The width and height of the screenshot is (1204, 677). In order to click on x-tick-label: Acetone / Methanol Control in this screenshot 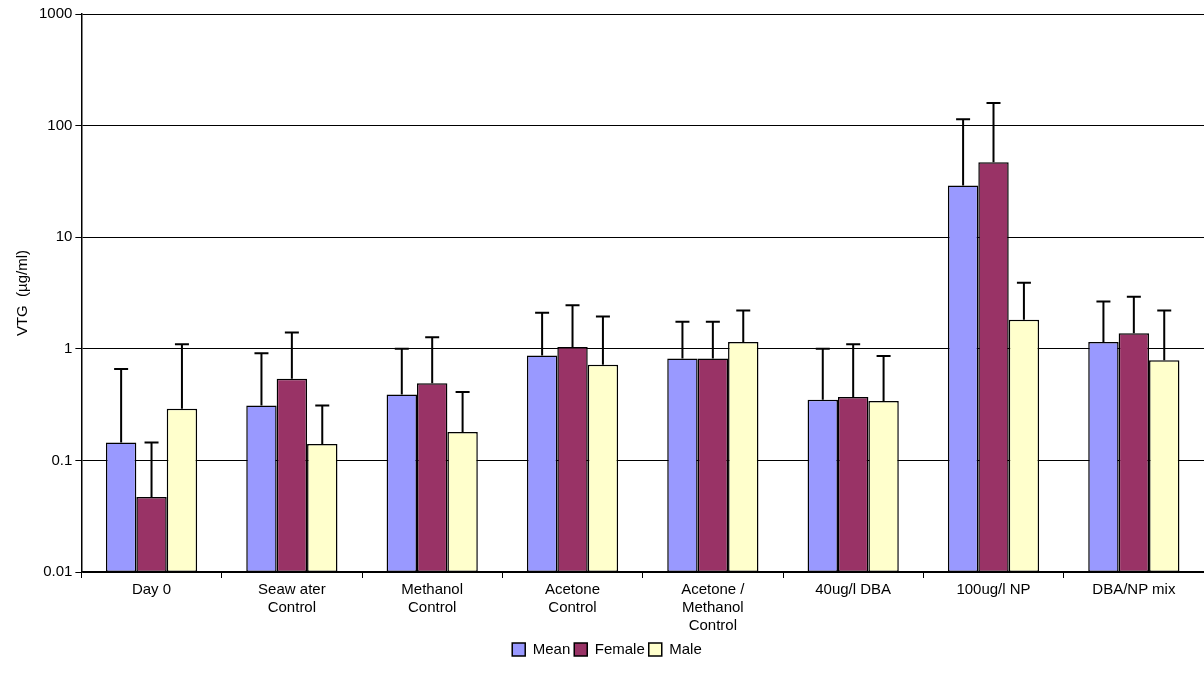, I will do `click(713, 607)`.